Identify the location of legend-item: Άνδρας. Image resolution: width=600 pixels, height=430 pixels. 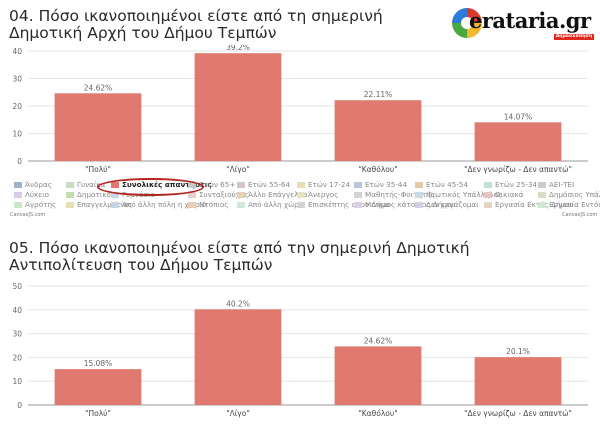
(33, 185).